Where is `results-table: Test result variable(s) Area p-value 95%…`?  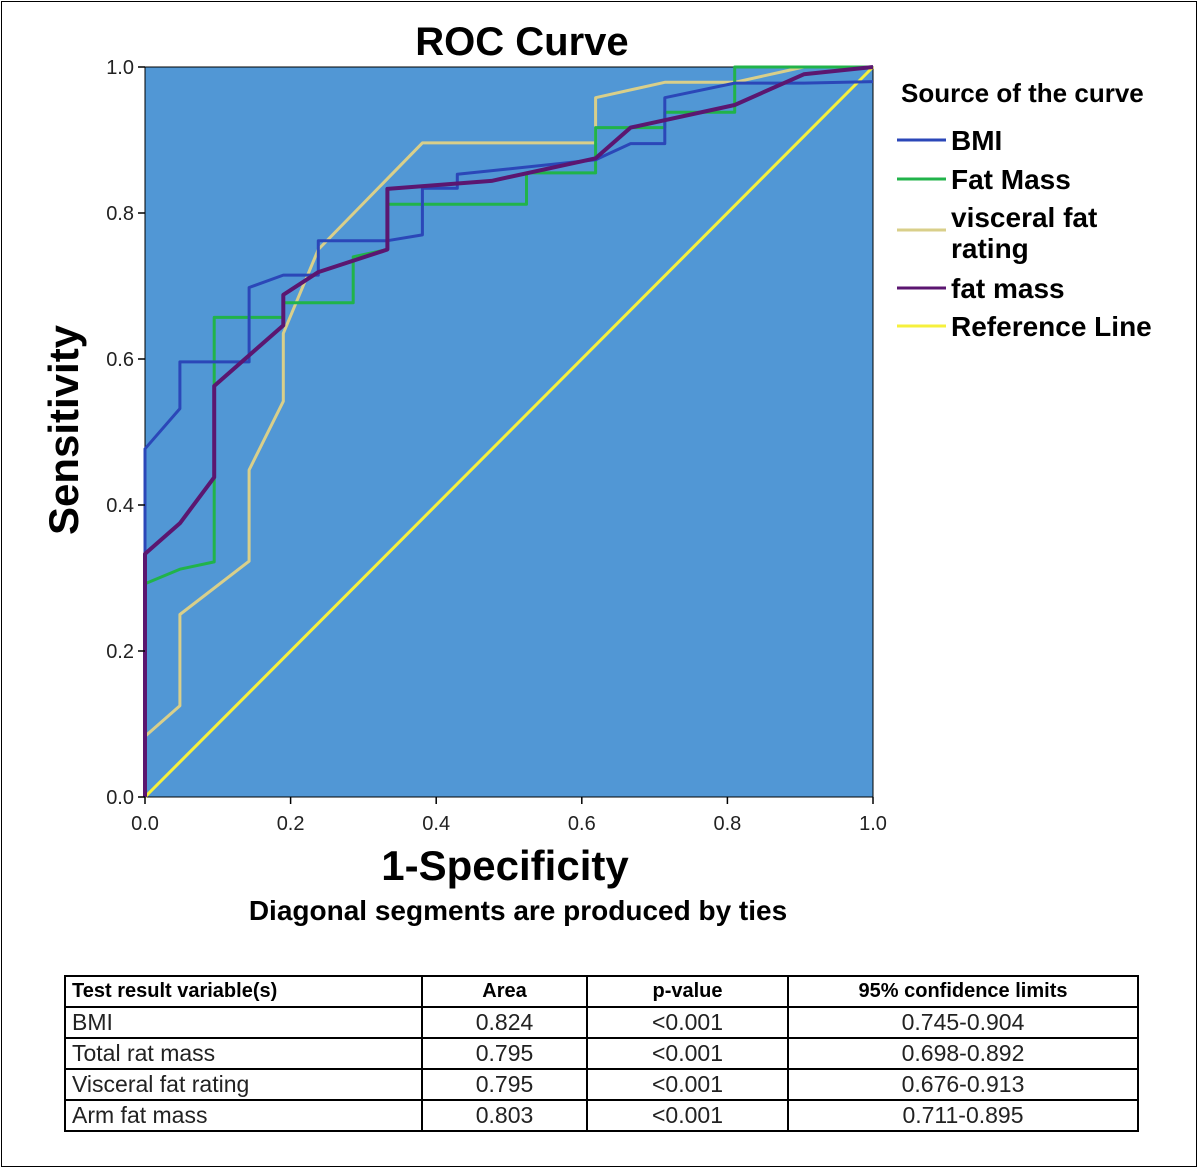
results-table: Test result variable(s) Area p-value 95%… is located at coordinates (601, 1053).